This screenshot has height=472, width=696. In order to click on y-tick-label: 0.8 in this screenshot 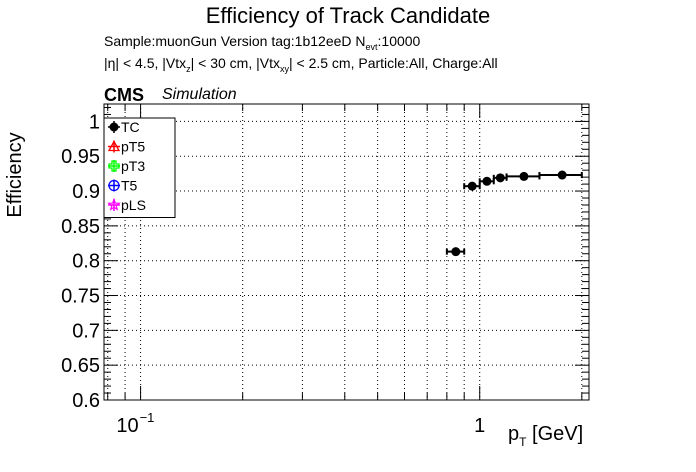, I will do `click(86, 262)`.